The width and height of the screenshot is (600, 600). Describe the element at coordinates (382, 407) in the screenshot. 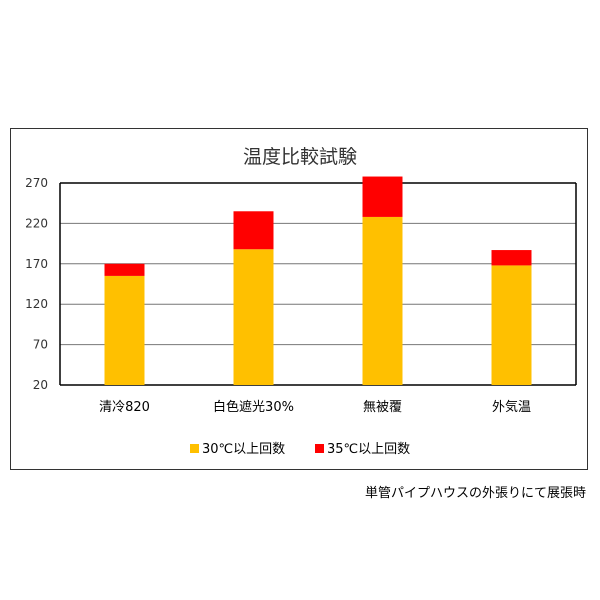

I see `x-tick-label: 無被覆` at that location.